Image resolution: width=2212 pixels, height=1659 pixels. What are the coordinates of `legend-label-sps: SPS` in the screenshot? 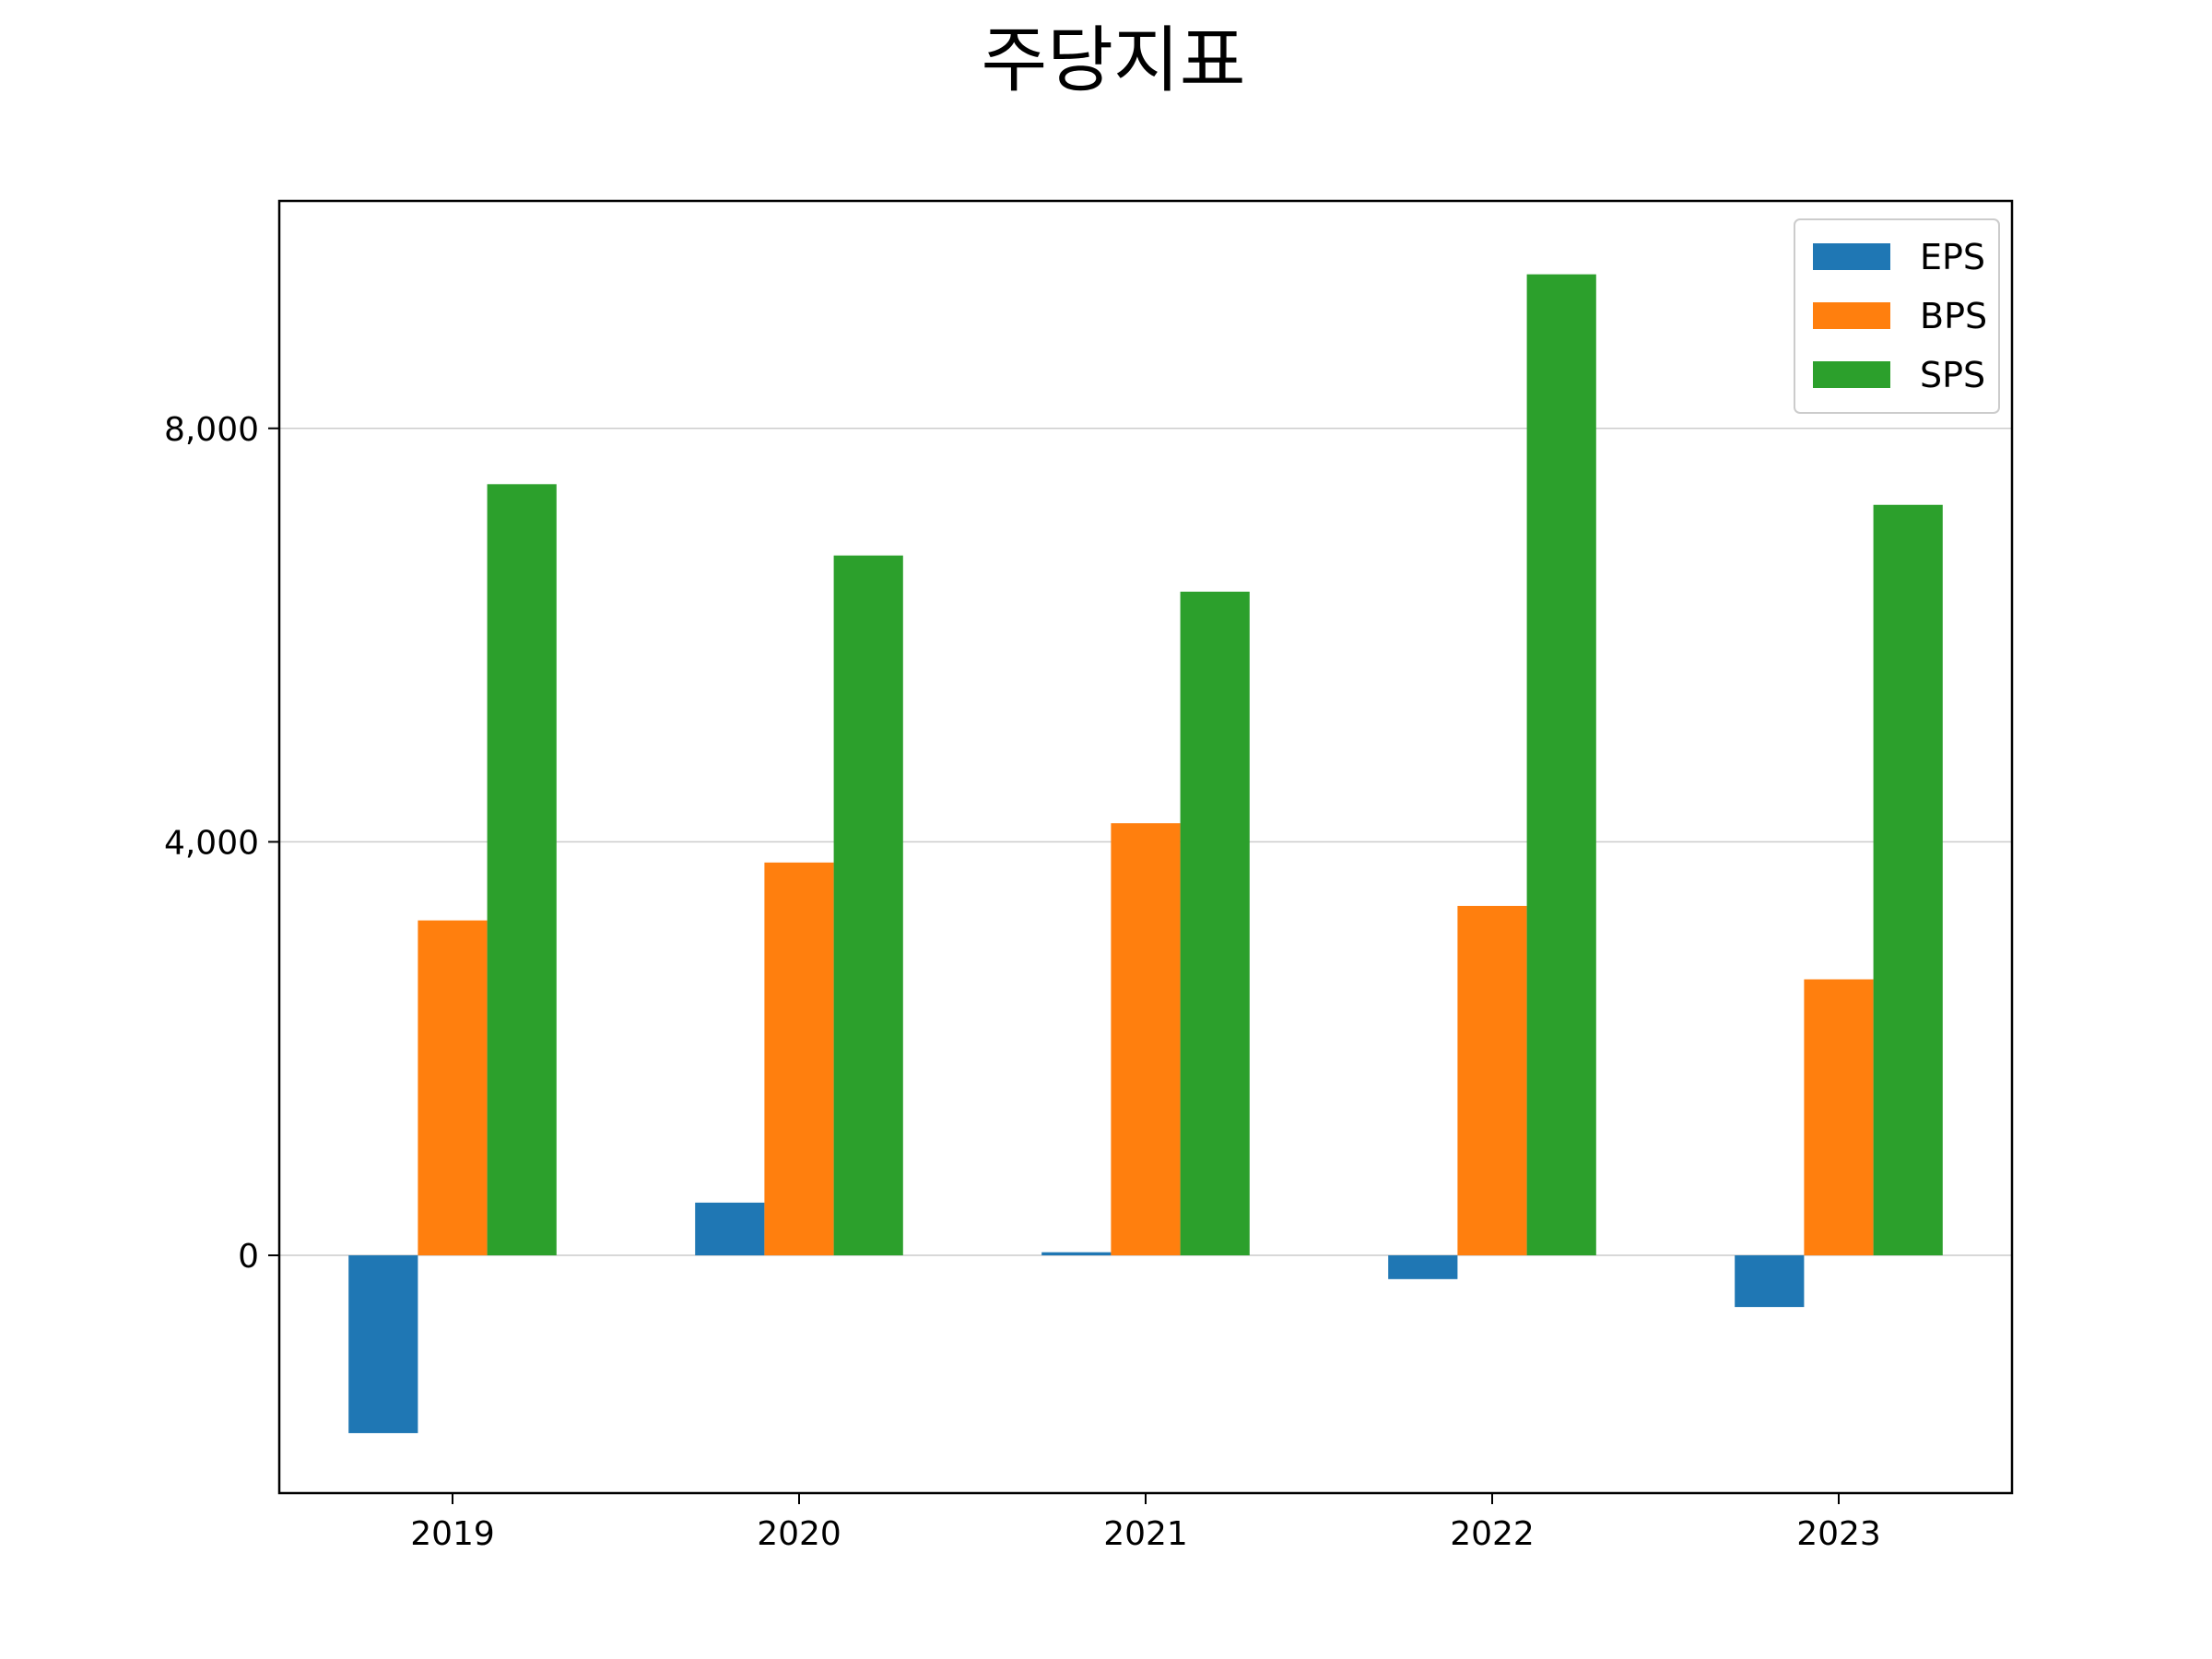 It's located at (1952, 375).